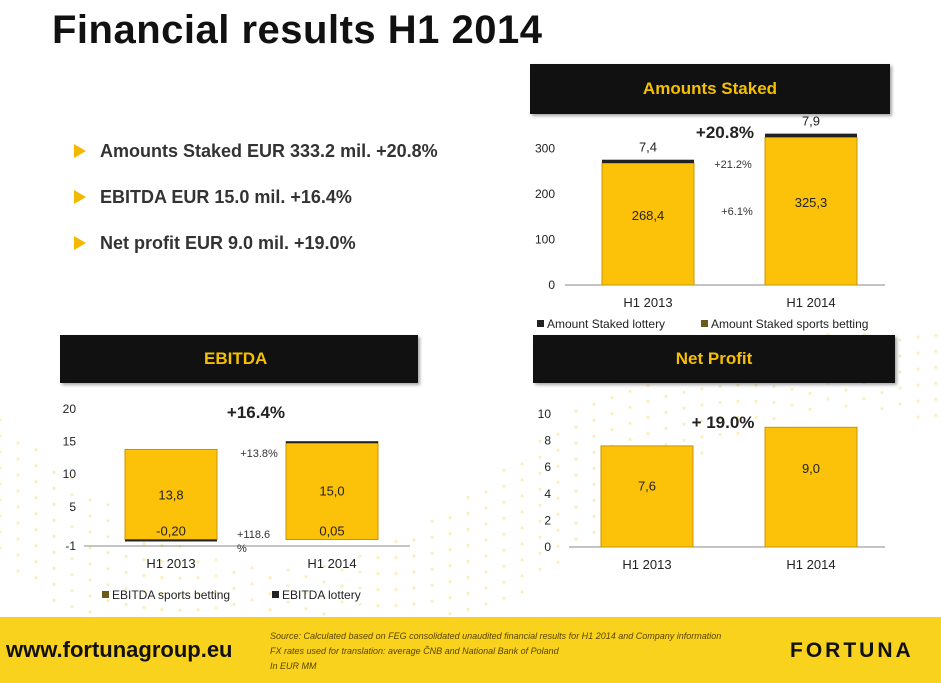 This screenshot has height=683, width=941. Describe the element at coordinates (256, 412) in the screenshot. I see `growth-annotation: +16.4%` at that location.